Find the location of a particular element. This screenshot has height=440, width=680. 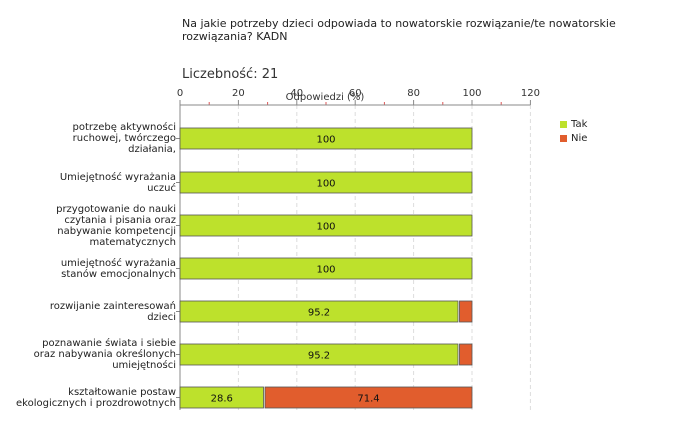

sample-size: Liczebność: 21 is located at coordinates (230, 74).